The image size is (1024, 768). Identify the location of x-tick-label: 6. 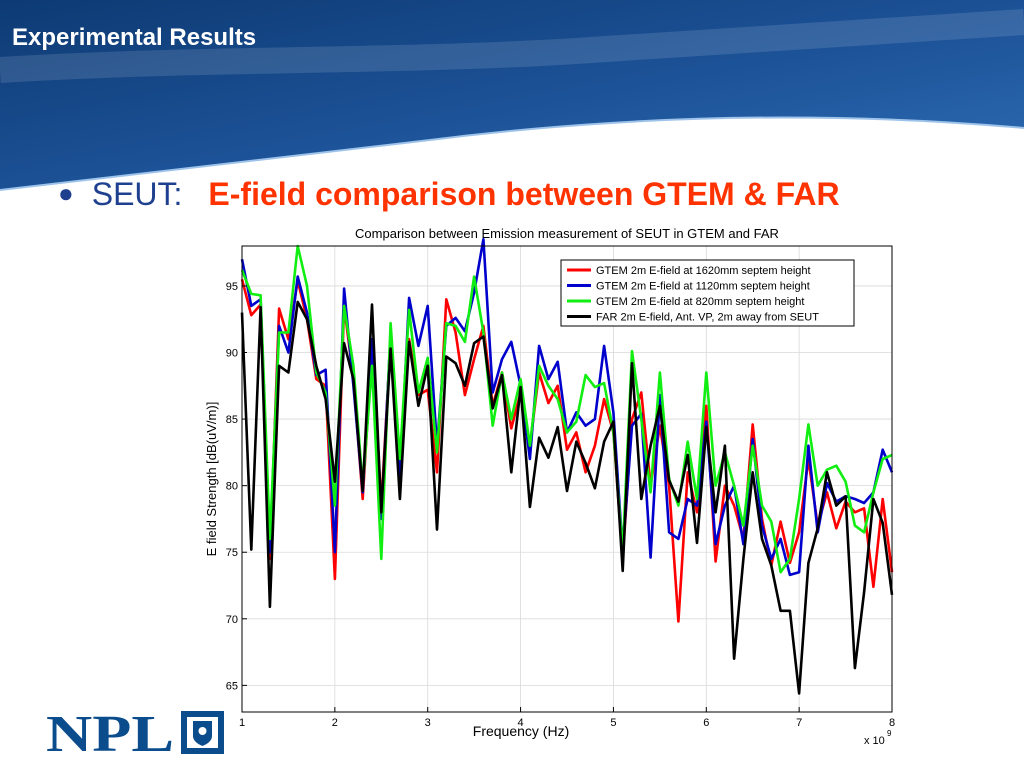
(706, 723).